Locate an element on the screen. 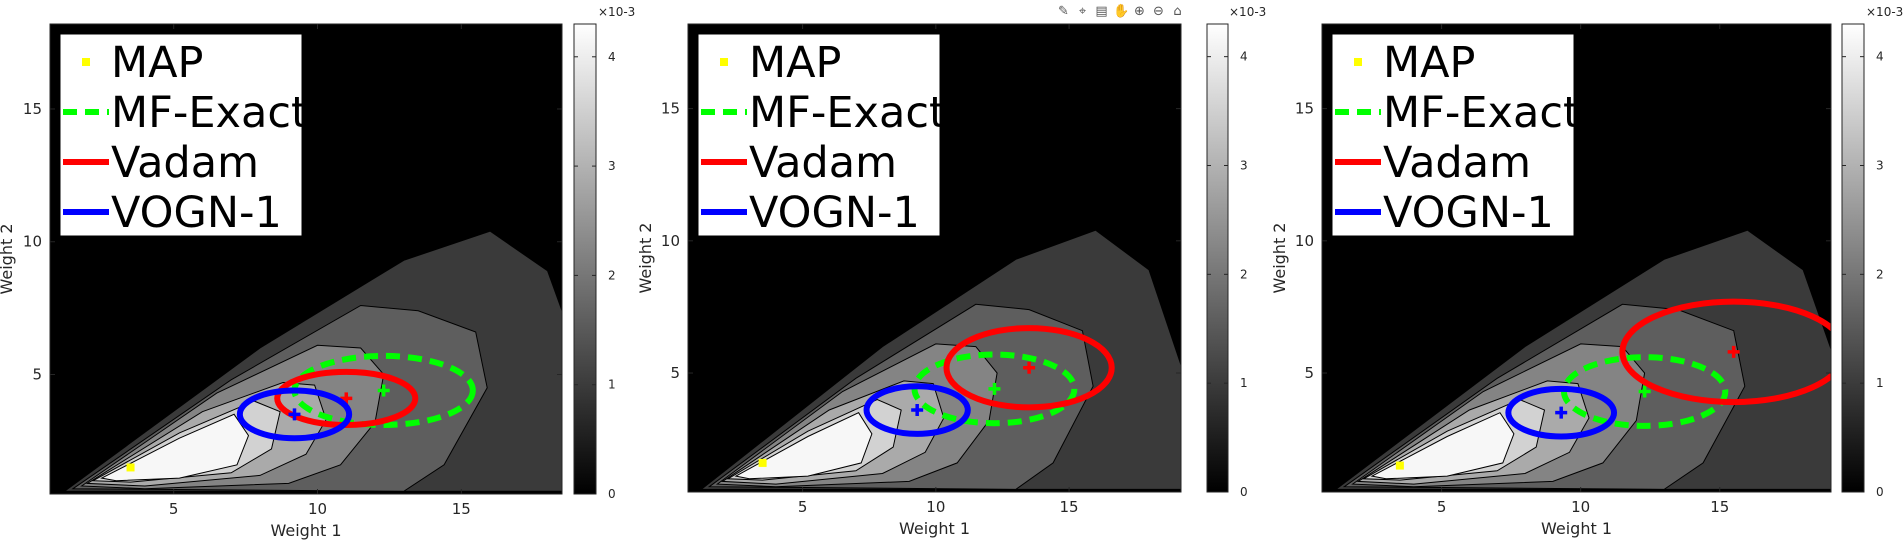  pan-icon: ✋ is located at coordinates (1121, 11).